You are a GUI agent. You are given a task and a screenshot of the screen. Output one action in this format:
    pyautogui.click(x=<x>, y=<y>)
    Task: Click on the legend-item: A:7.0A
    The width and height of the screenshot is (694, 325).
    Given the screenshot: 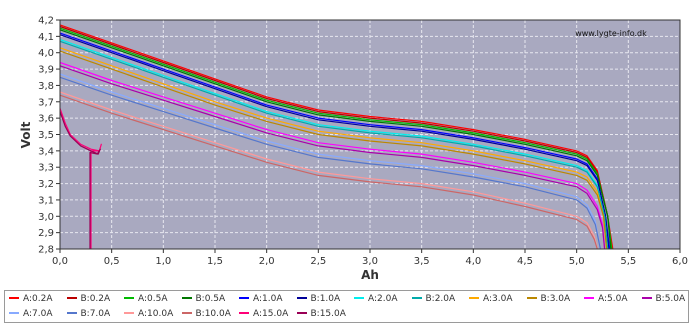 What is the action you would take?
    pyautogui.click(x=31, y=314)
    